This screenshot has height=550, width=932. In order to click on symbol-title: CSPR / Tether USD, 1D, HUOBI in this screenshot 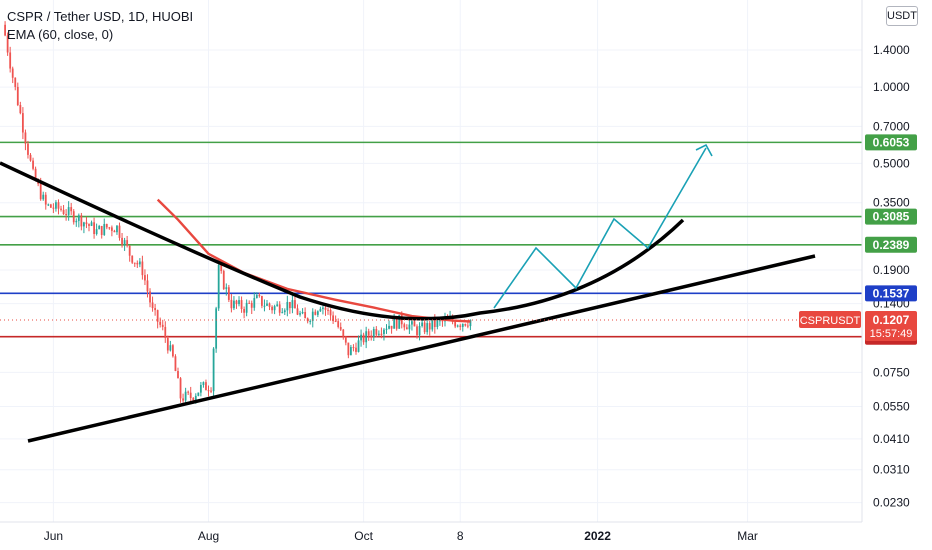, I will do `click(100, 16)`.